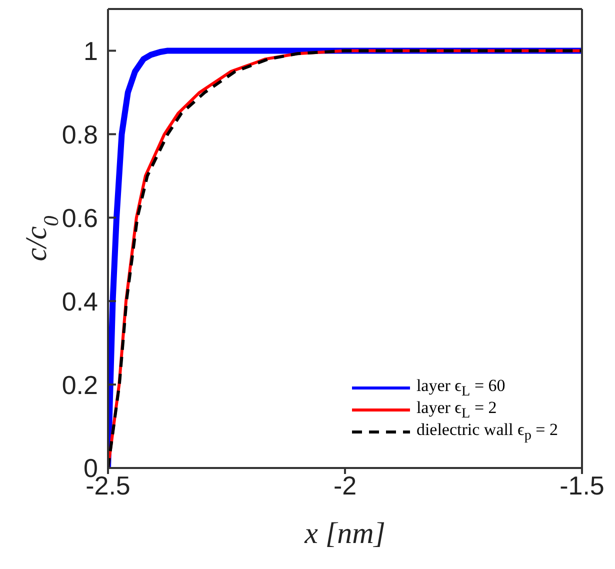 This screenshot has width=615, height=569. What do you see at coordinates (80, 301) in the screenshot?
I see `y-tick-label: 0.4` at bounding box center [80, 301].